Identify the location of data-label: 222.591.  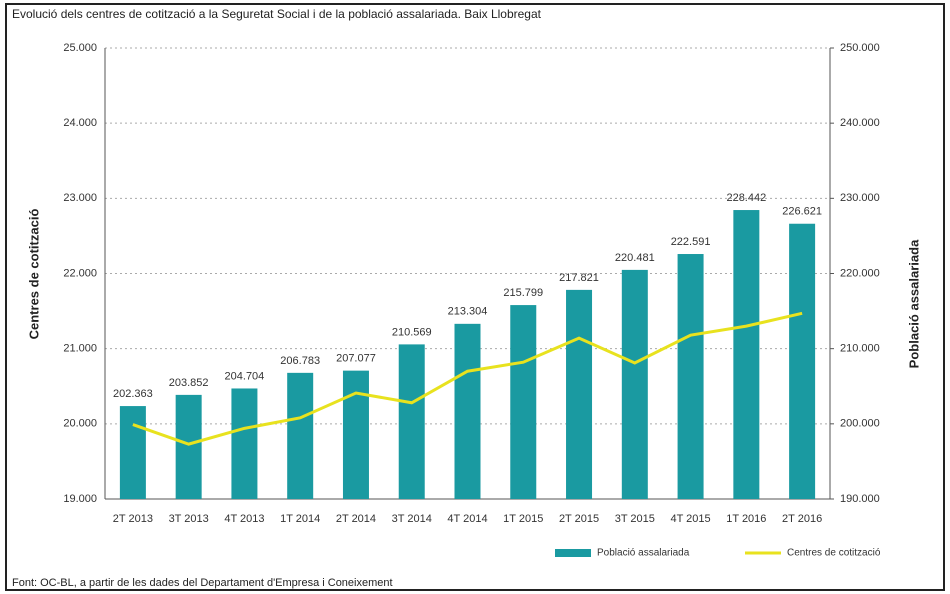
(691, 242).